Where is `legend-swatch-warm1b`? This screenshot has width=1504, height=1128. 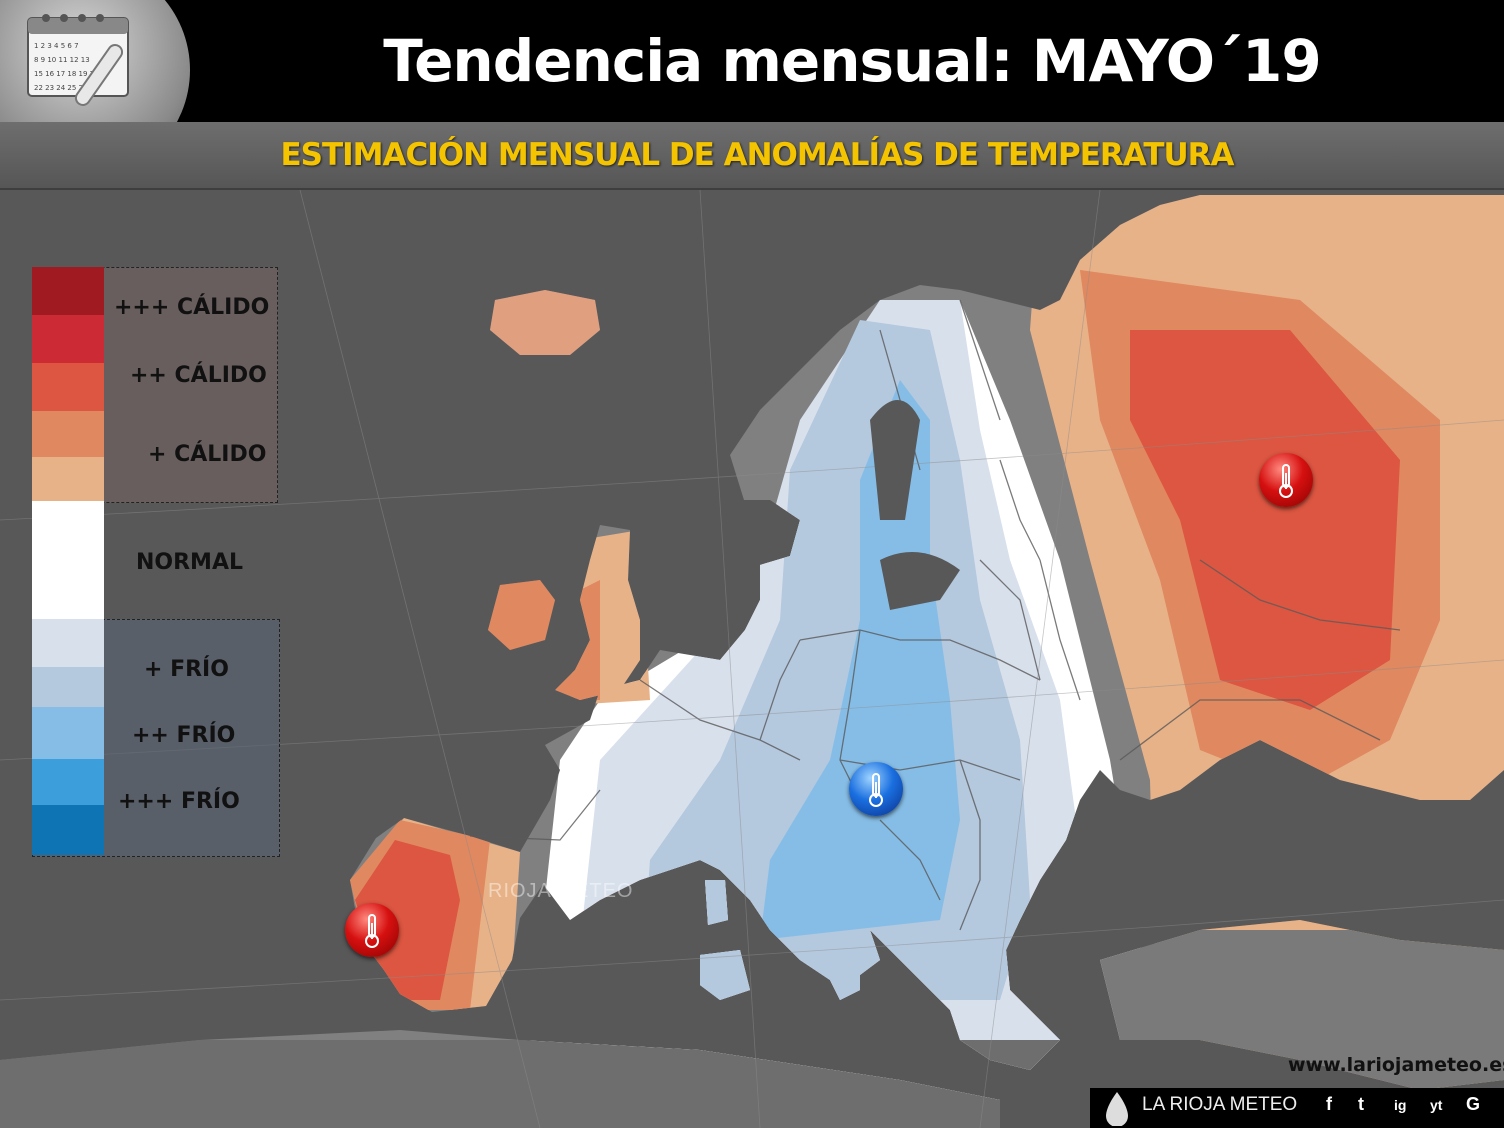 legend-swatch-warm1b is located at coordinates (68, 479).